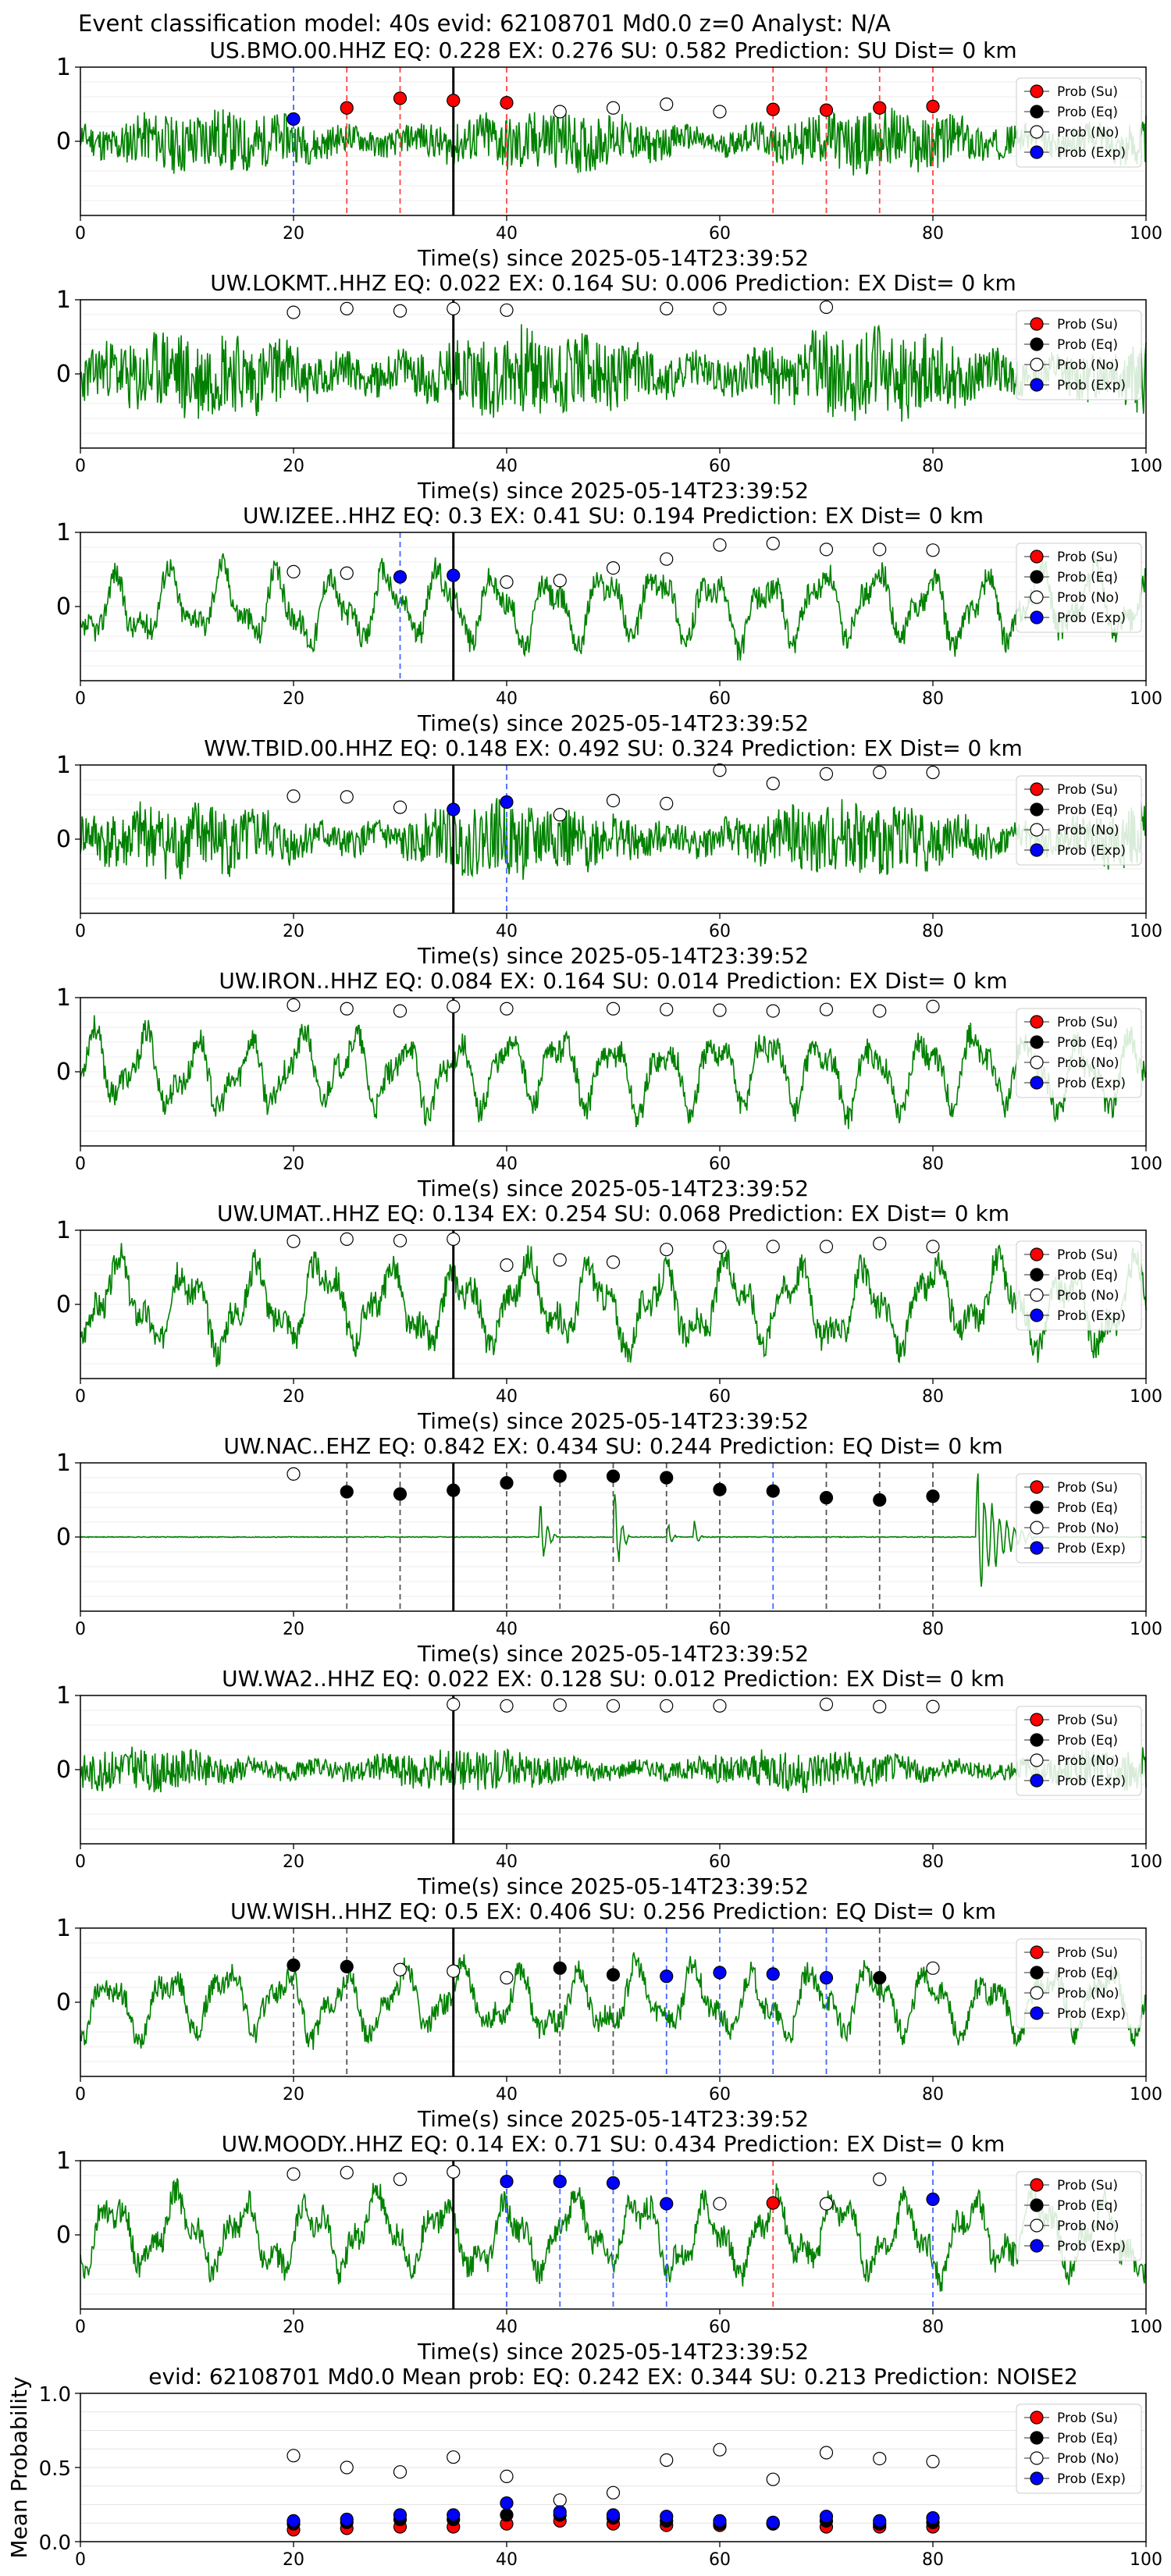  Describe the element at coordinates (1037, 577) in the screenshot. I see `legend-marker-eq` at that location.